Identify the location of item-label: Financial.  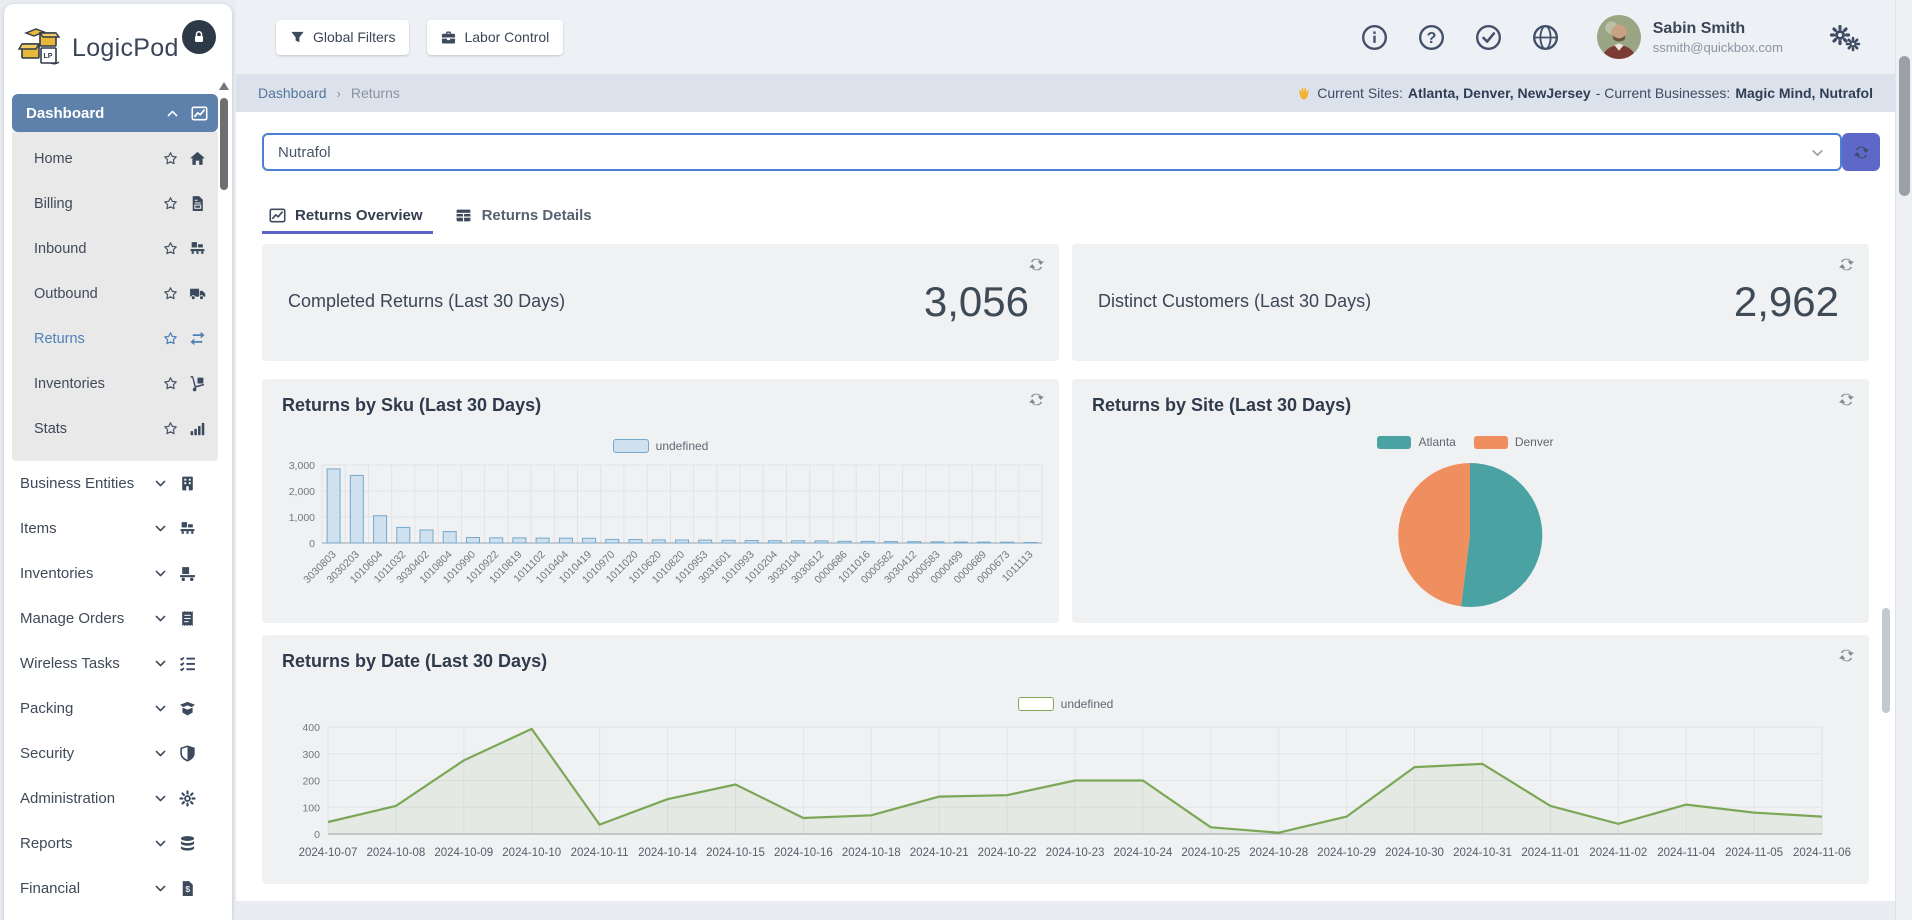
(50, 888).